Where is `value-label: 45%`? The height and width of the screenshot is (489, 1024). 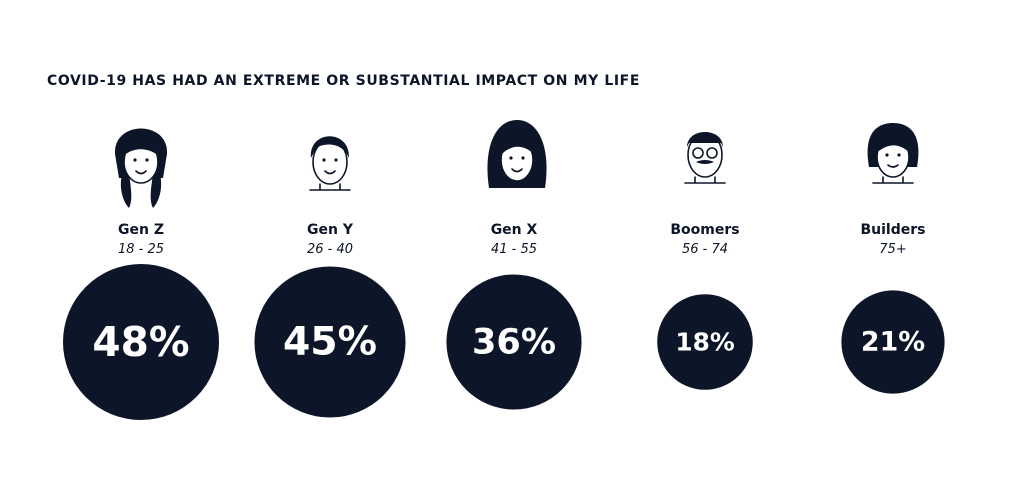
value-label: 45% is located at coordinates (330, 342).